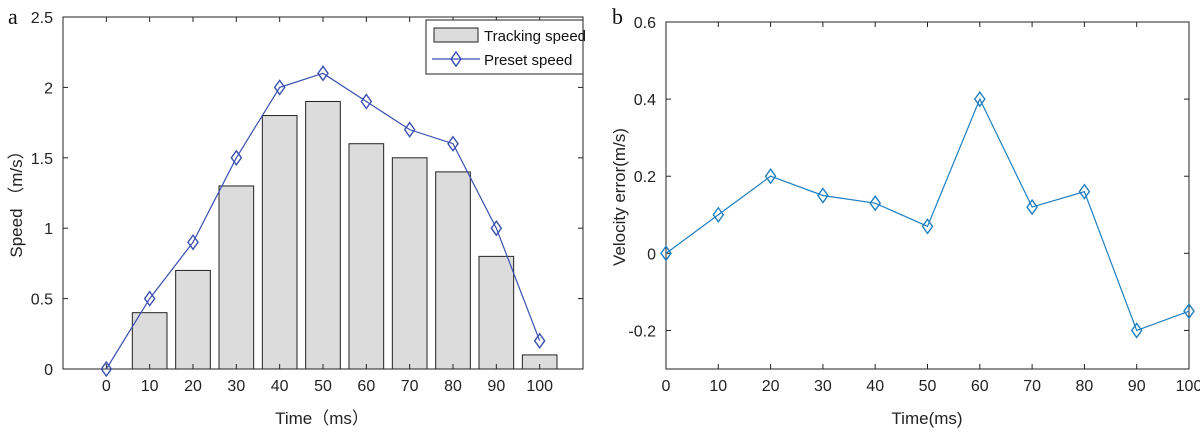 This screenshot has height=433, width=1200. Describe the element at coordinates (280, 386) in the screenshot. I see `x-tick-label-a: 40` at that location.